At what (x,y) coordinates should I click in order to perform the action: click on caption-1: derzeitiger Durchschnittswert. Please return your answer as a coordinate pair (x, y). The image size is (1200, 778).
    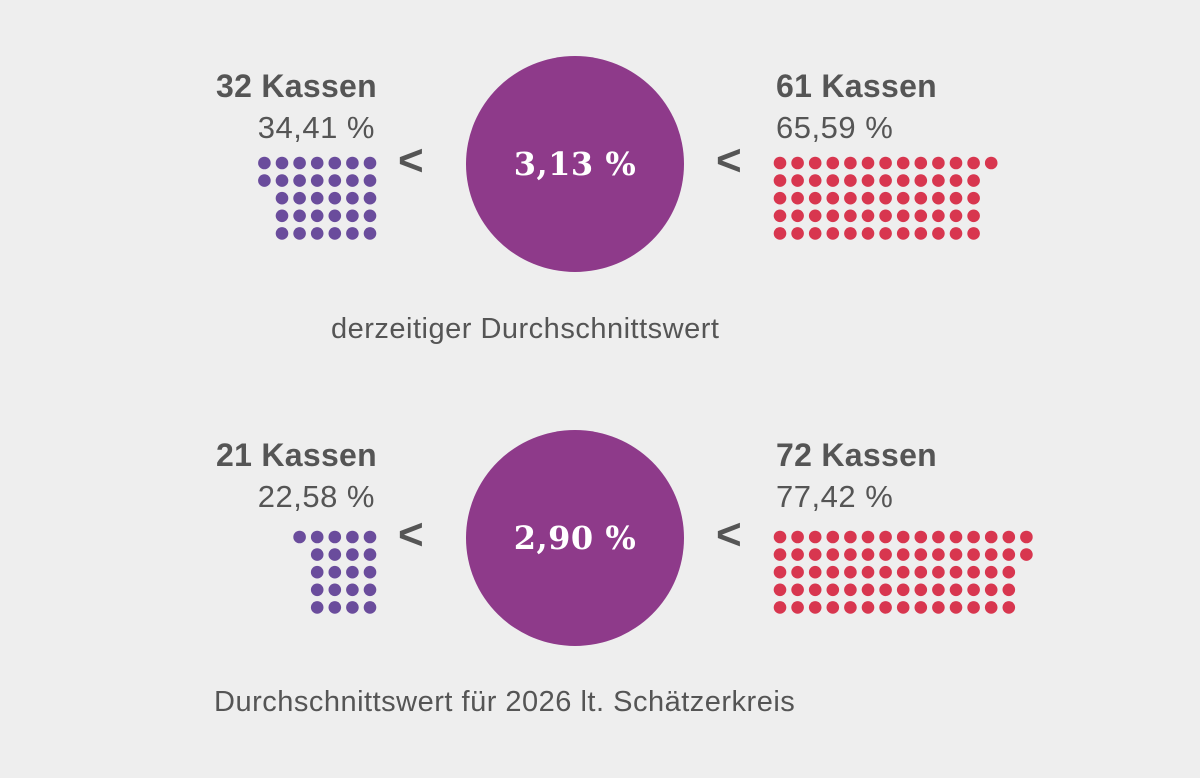
    Looking at the image, I should click on (525, 329).